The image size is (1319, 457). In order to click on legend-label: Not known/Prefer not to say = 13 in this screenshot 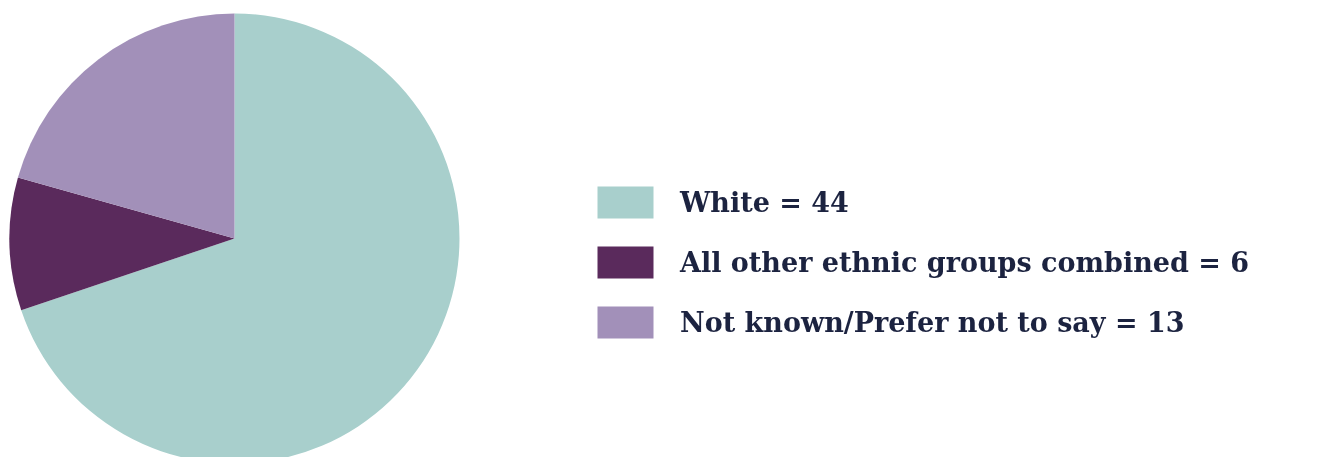, I will do `click(932, 322)`.